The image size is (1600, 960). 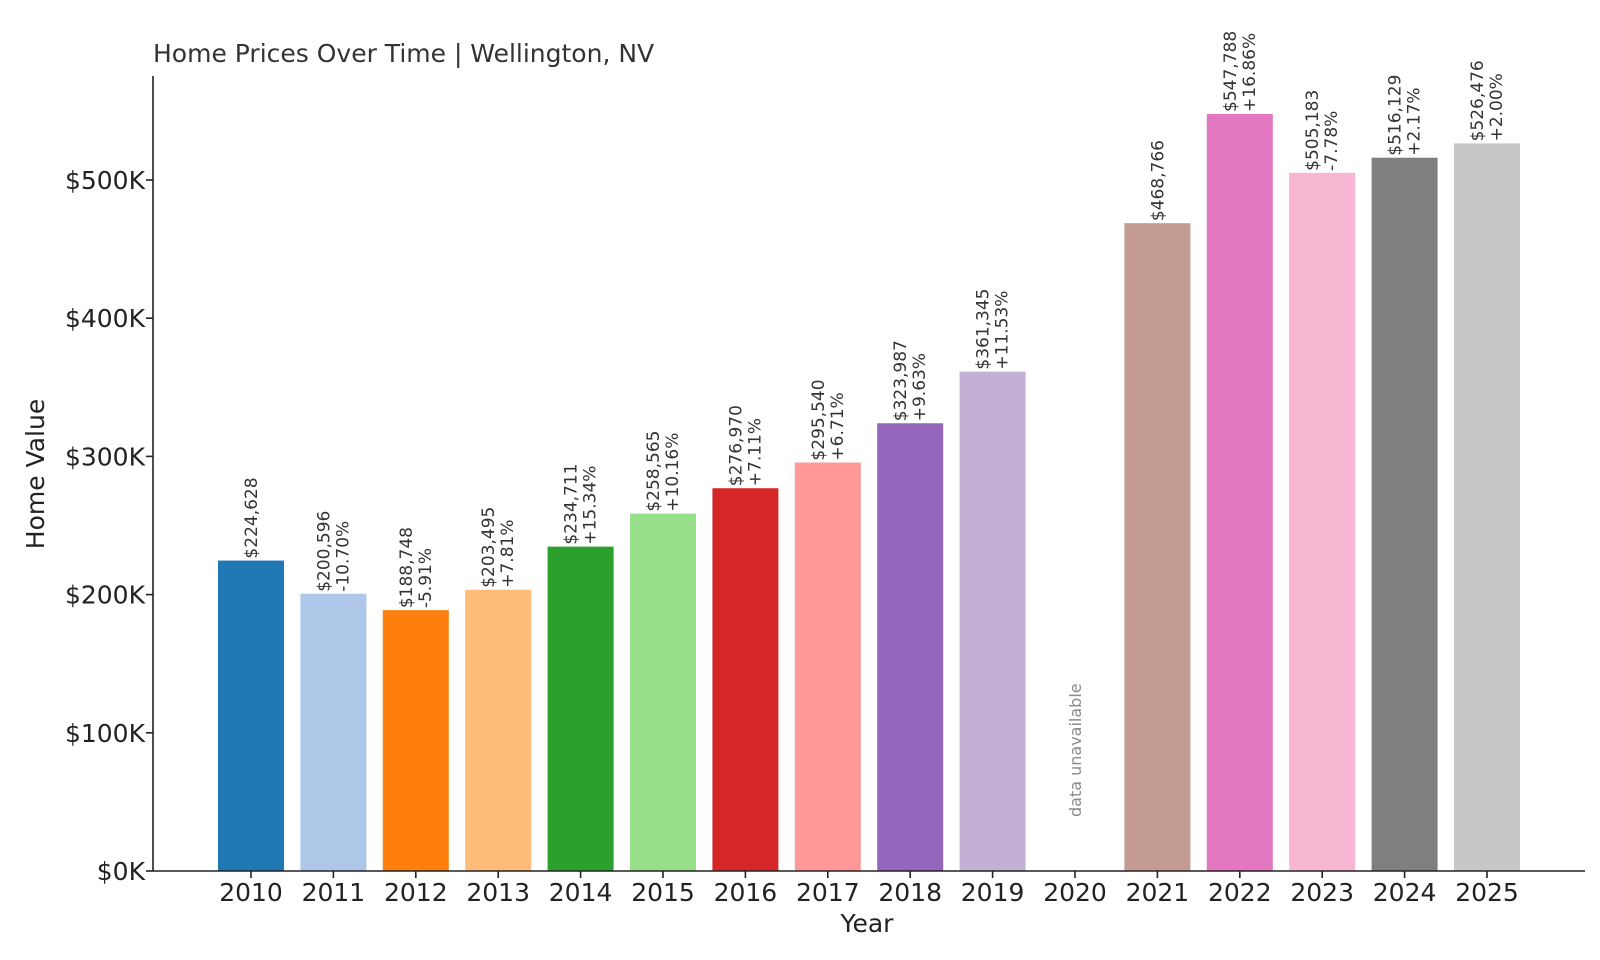 What do you see at coordinates (984, 328) in the screenshot?
I see `value-label: $361,345` at bounding box center [984, 328].